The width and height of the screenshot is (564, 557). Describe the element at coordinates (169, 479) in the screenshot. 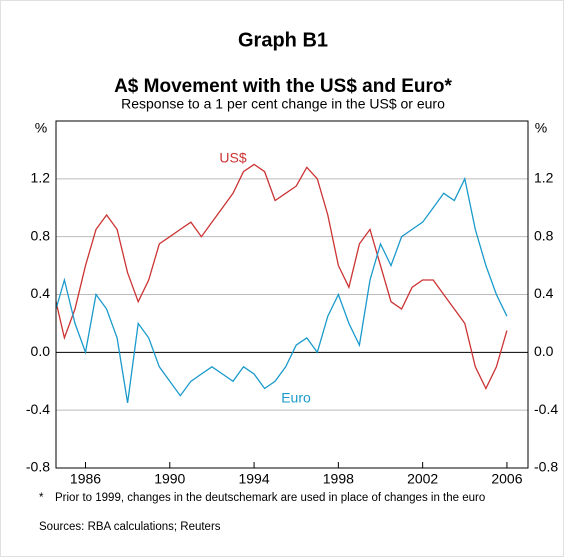

I see `x-tick-label: 1990` at that location.